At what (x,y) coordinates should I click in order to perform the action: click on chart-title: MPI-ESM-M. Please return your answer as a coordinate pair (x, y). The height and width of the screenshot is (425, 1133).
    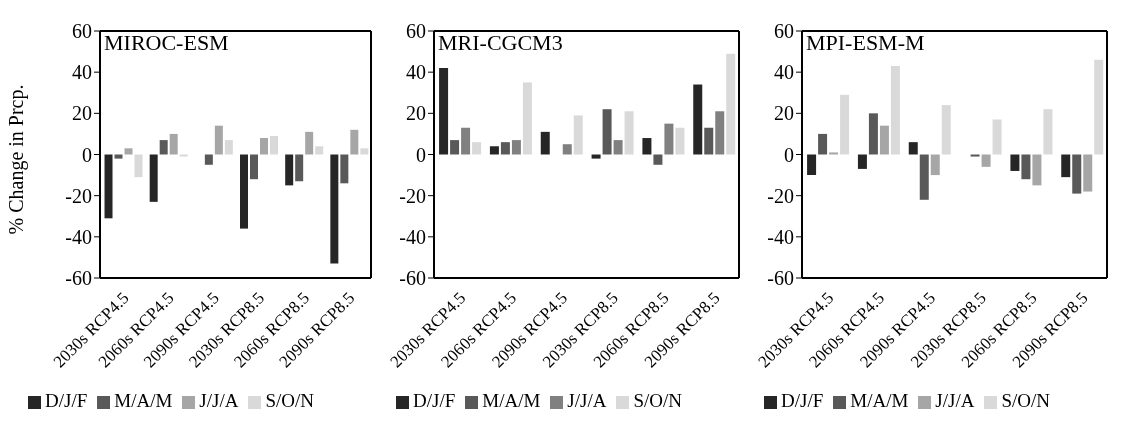
    Looking at the image, I should click on (865, 43).